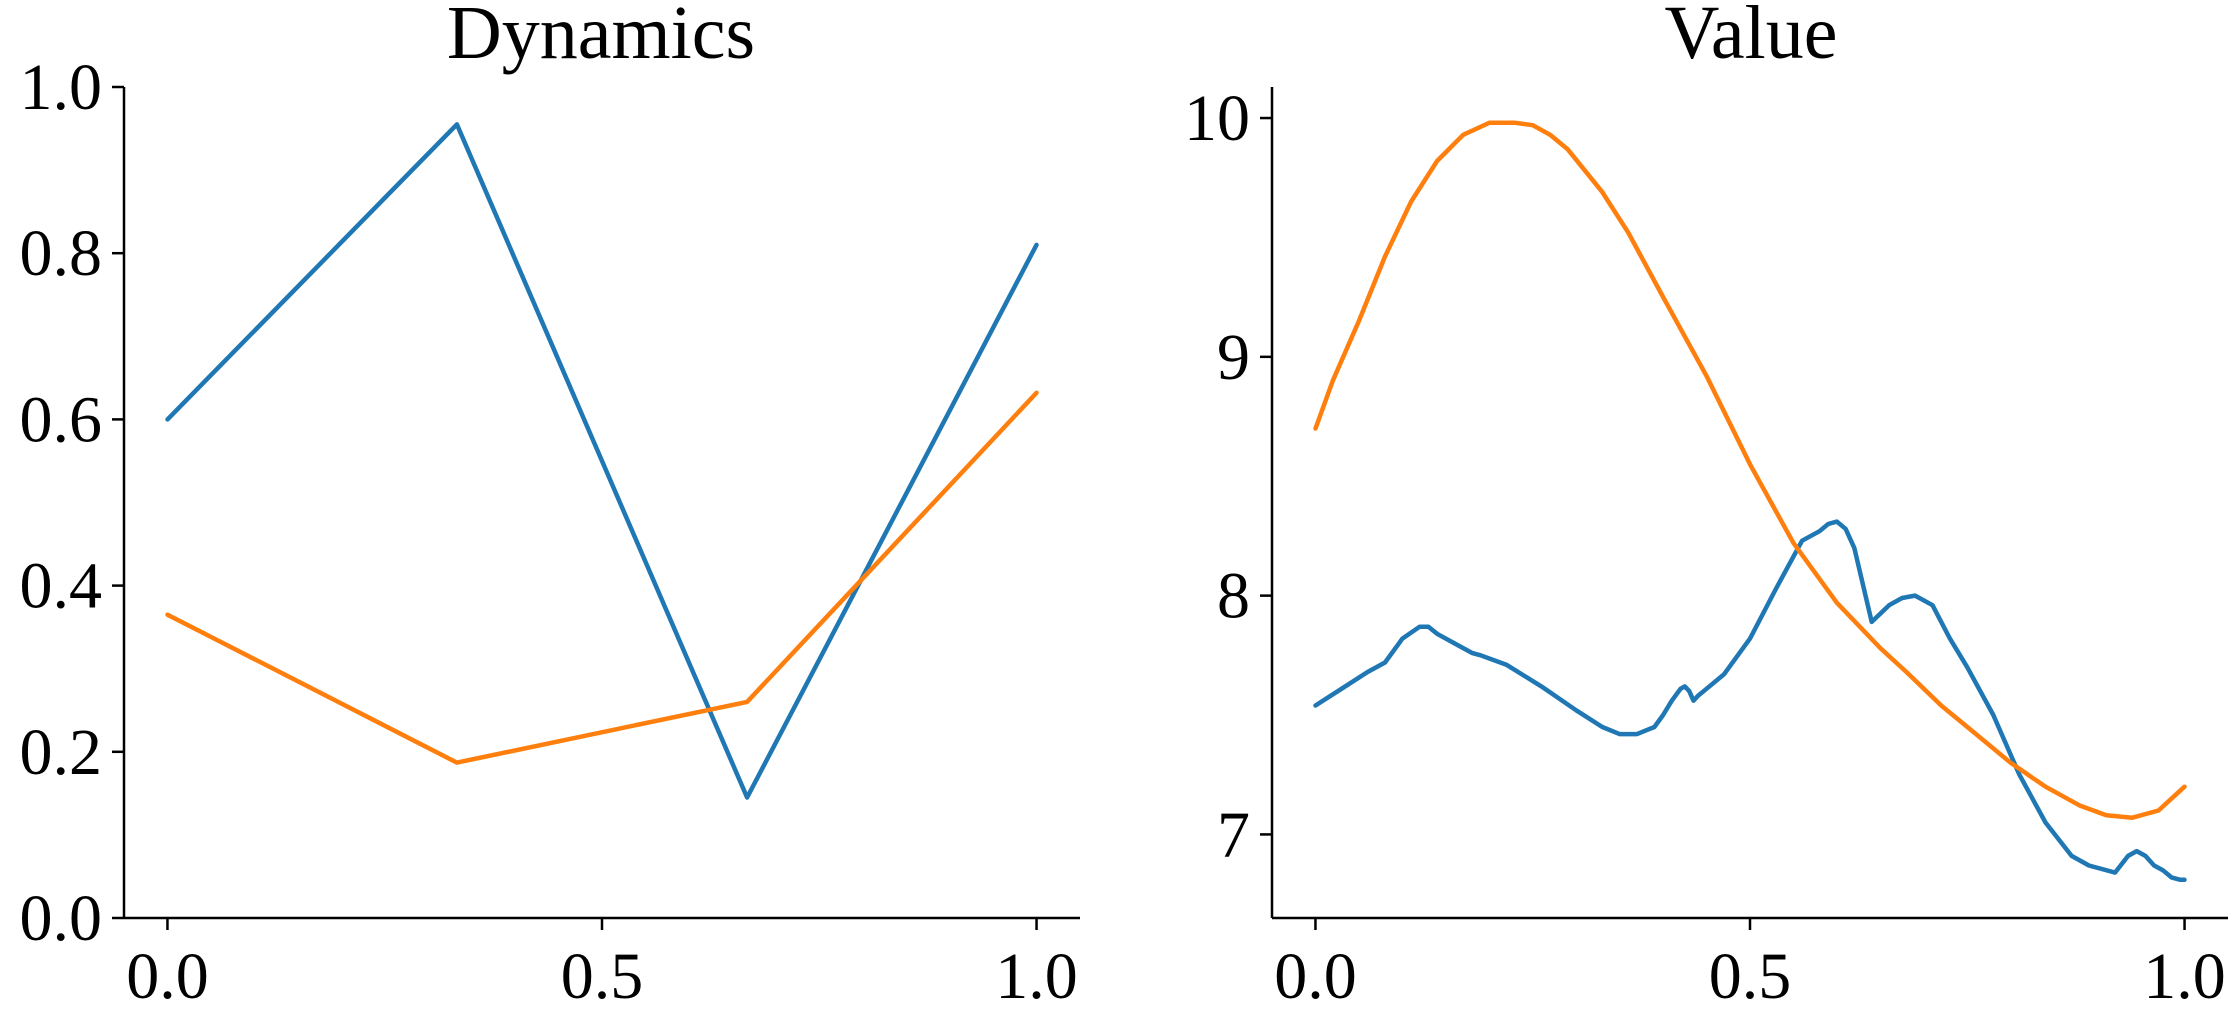  What do you see at coordinates (602, 976) in the screenshot?
I see `dynamics-x-tick-label: 0.5` at bounding box center [602, 976].